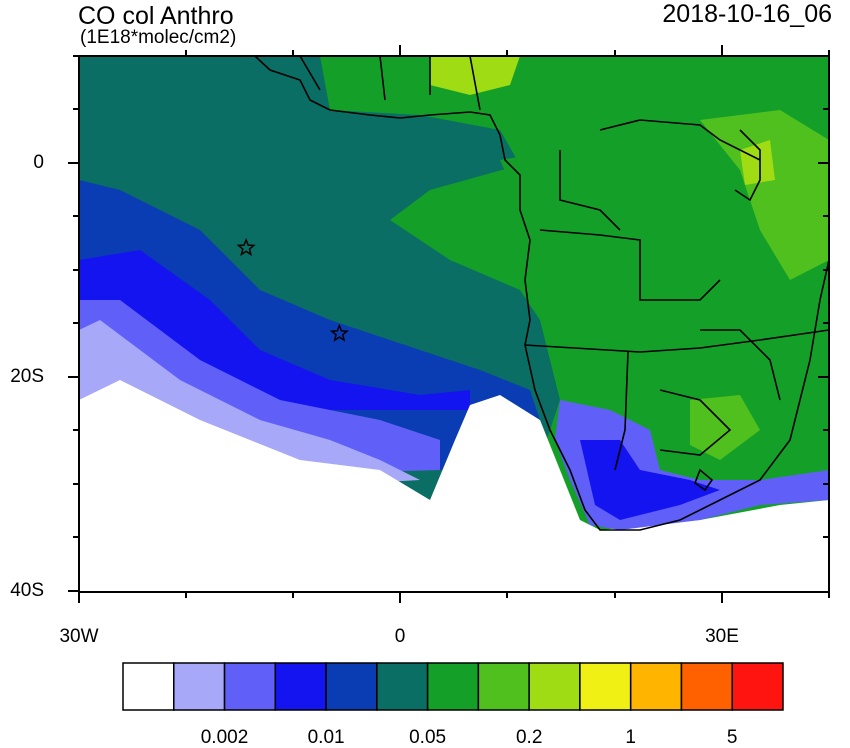 This screenshot has height=748, width=850. I want to click on colorbar-label-5: 5, so click(732, 737).